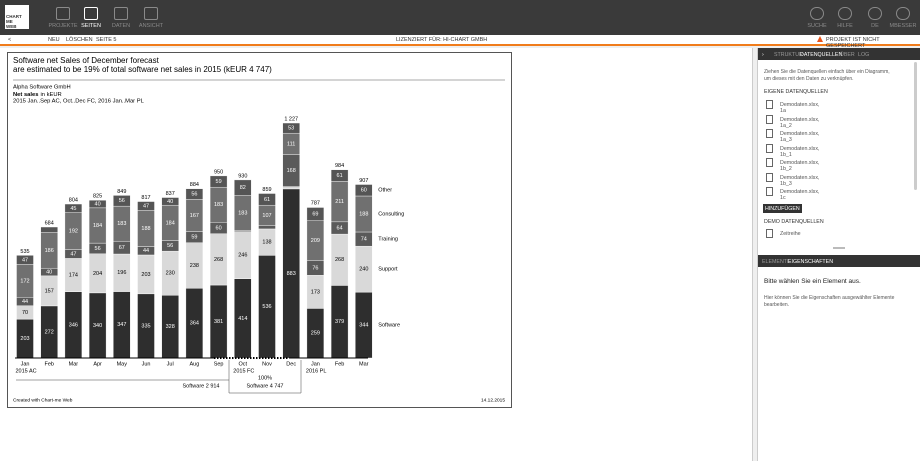 The image size is (920, 461). What do you see at coordinates (266, 190) in the screenshot?
I see `total-label: 859` at bounding box center [266, 190].